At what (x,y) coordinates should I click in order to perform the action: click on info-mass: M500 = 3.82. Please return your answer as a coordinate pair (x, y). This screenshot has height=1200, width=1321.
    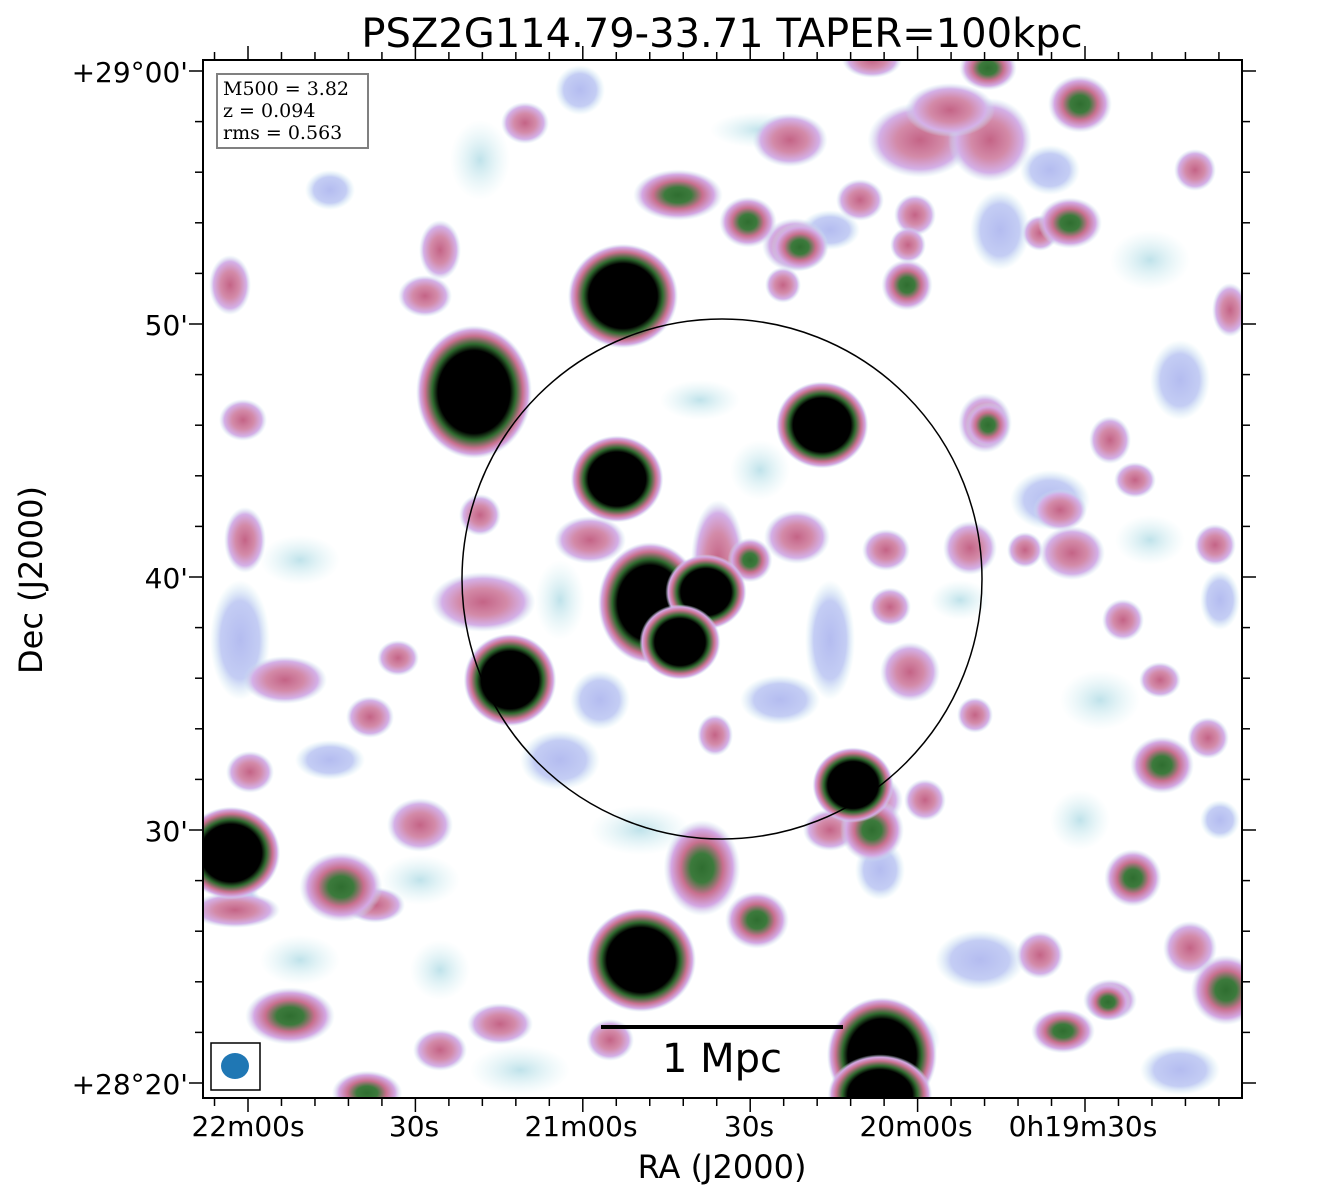
    Looking at the image, I should click on (286, 89).